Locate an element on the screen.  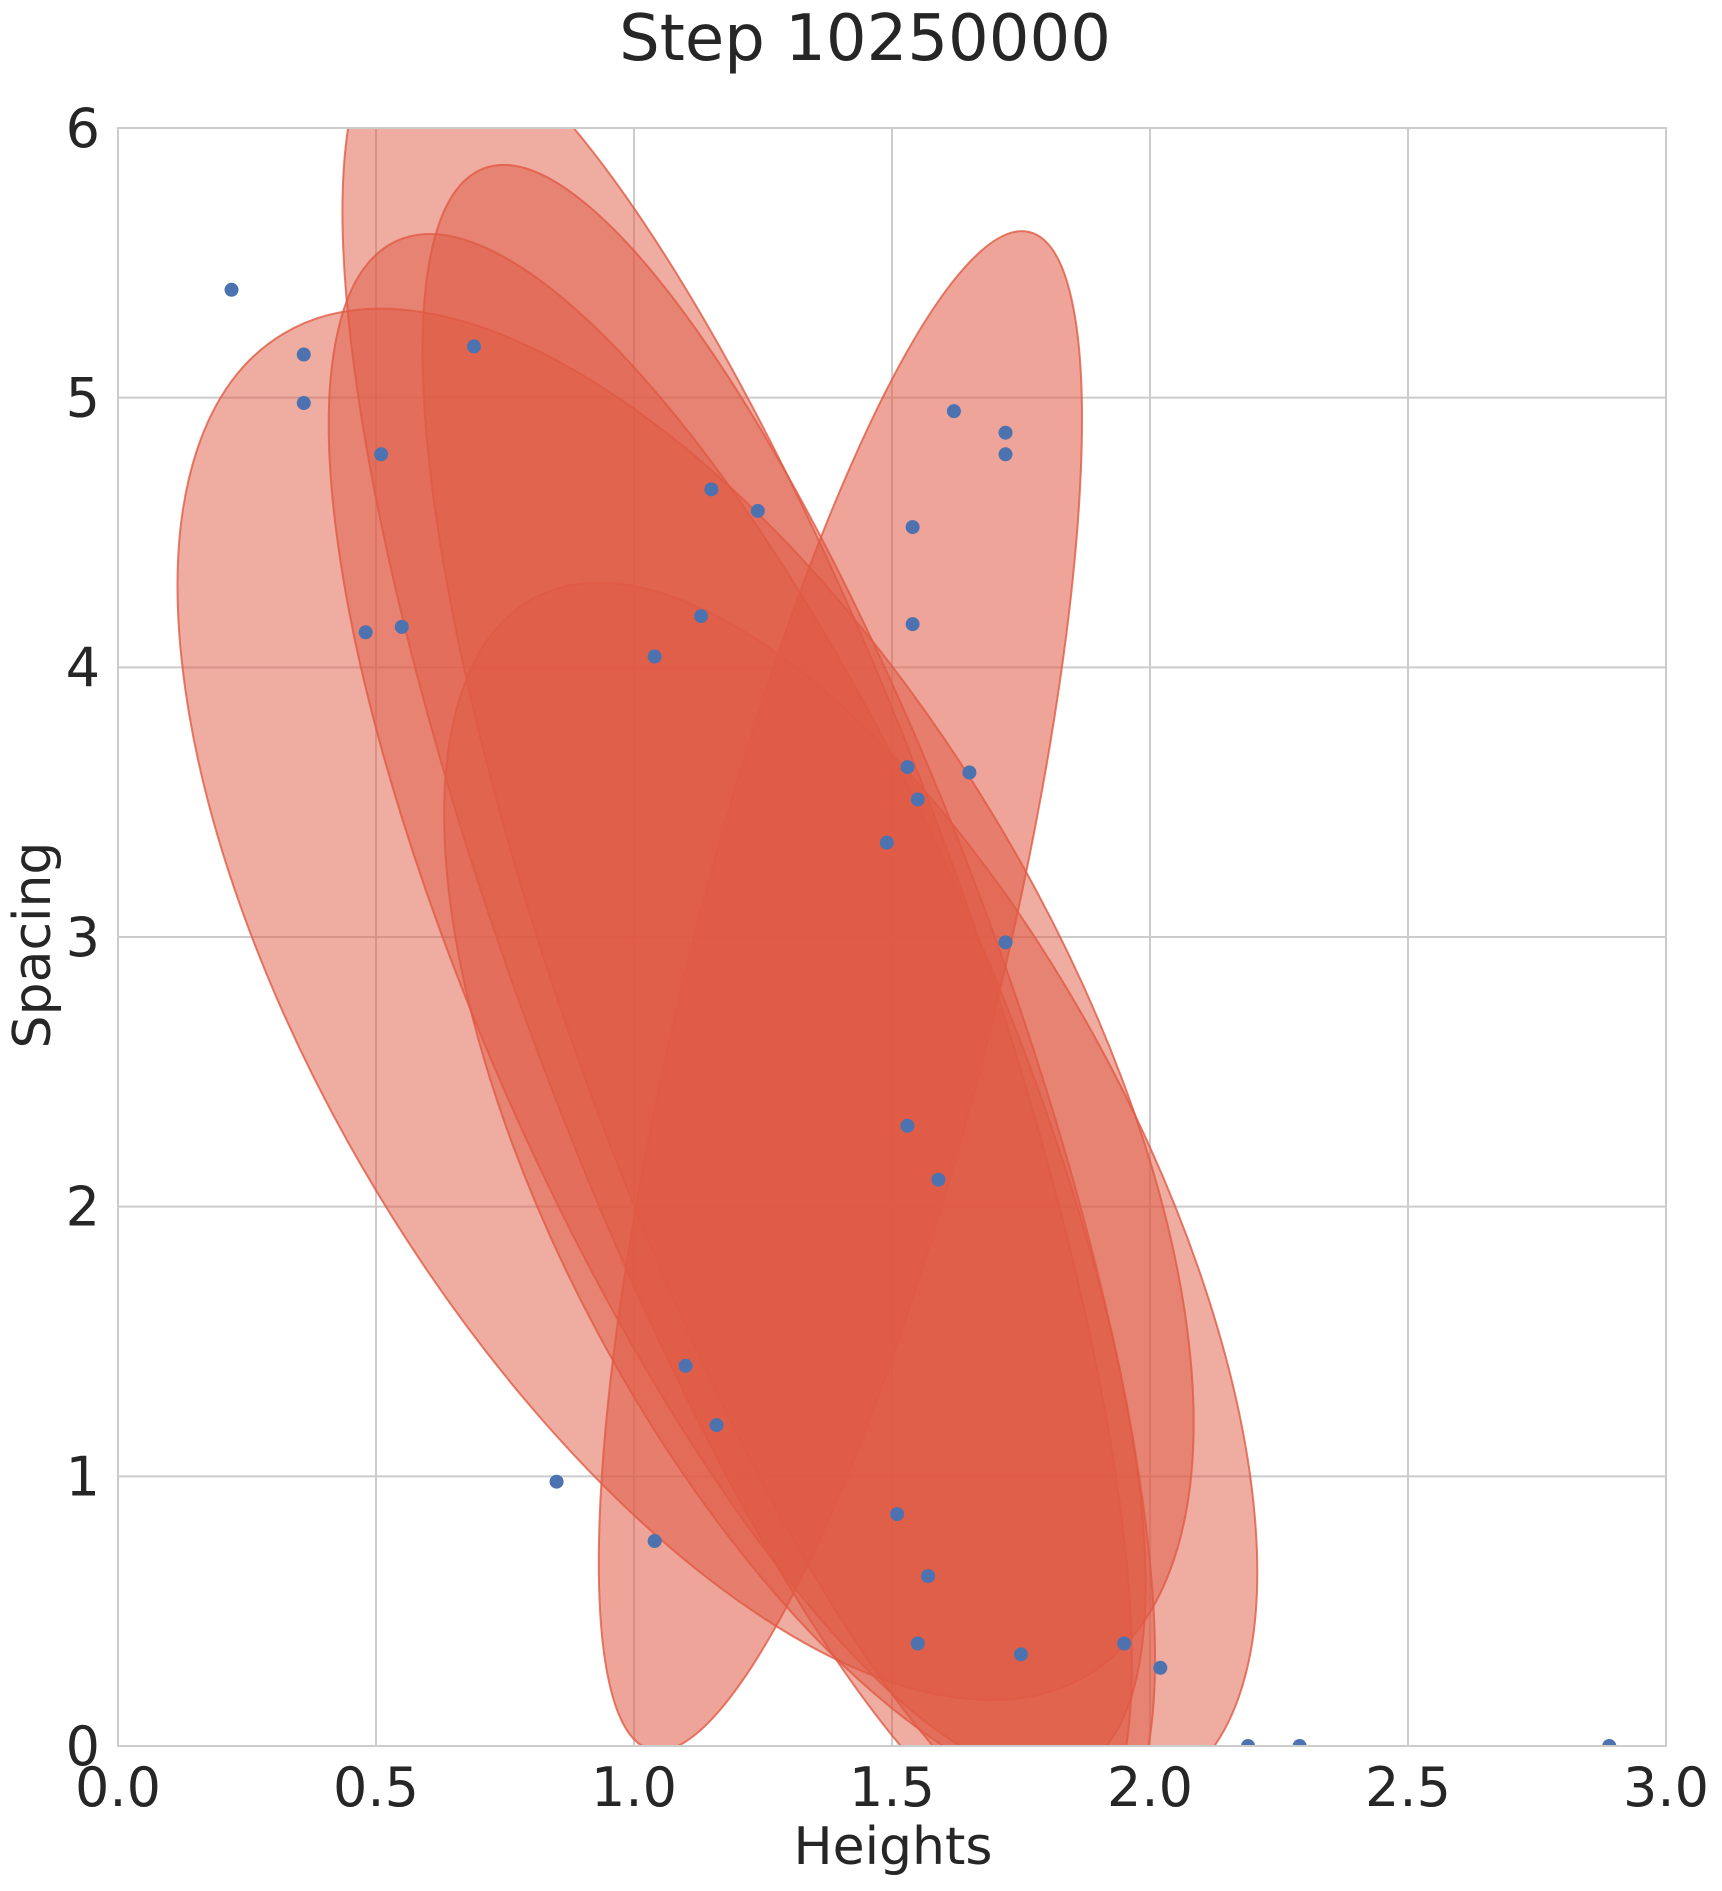
y-tick-label: 1 is located at coordinates (83, 1476).